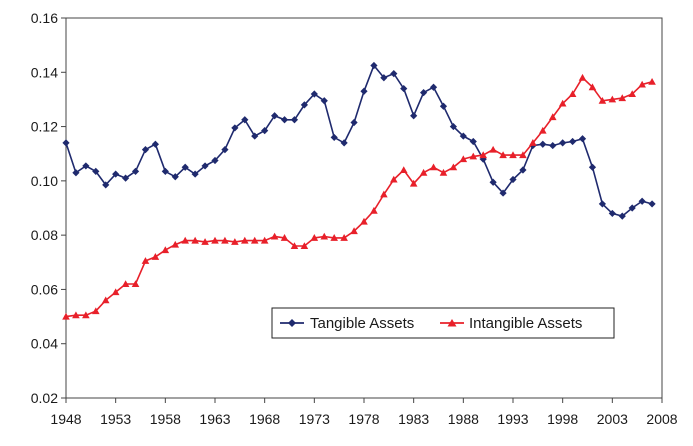  What do you see at coordinates (525, 323) in the screenshot?
I see `legend-label-intangible: Intangible Assets` at bounding box center [525, 323].